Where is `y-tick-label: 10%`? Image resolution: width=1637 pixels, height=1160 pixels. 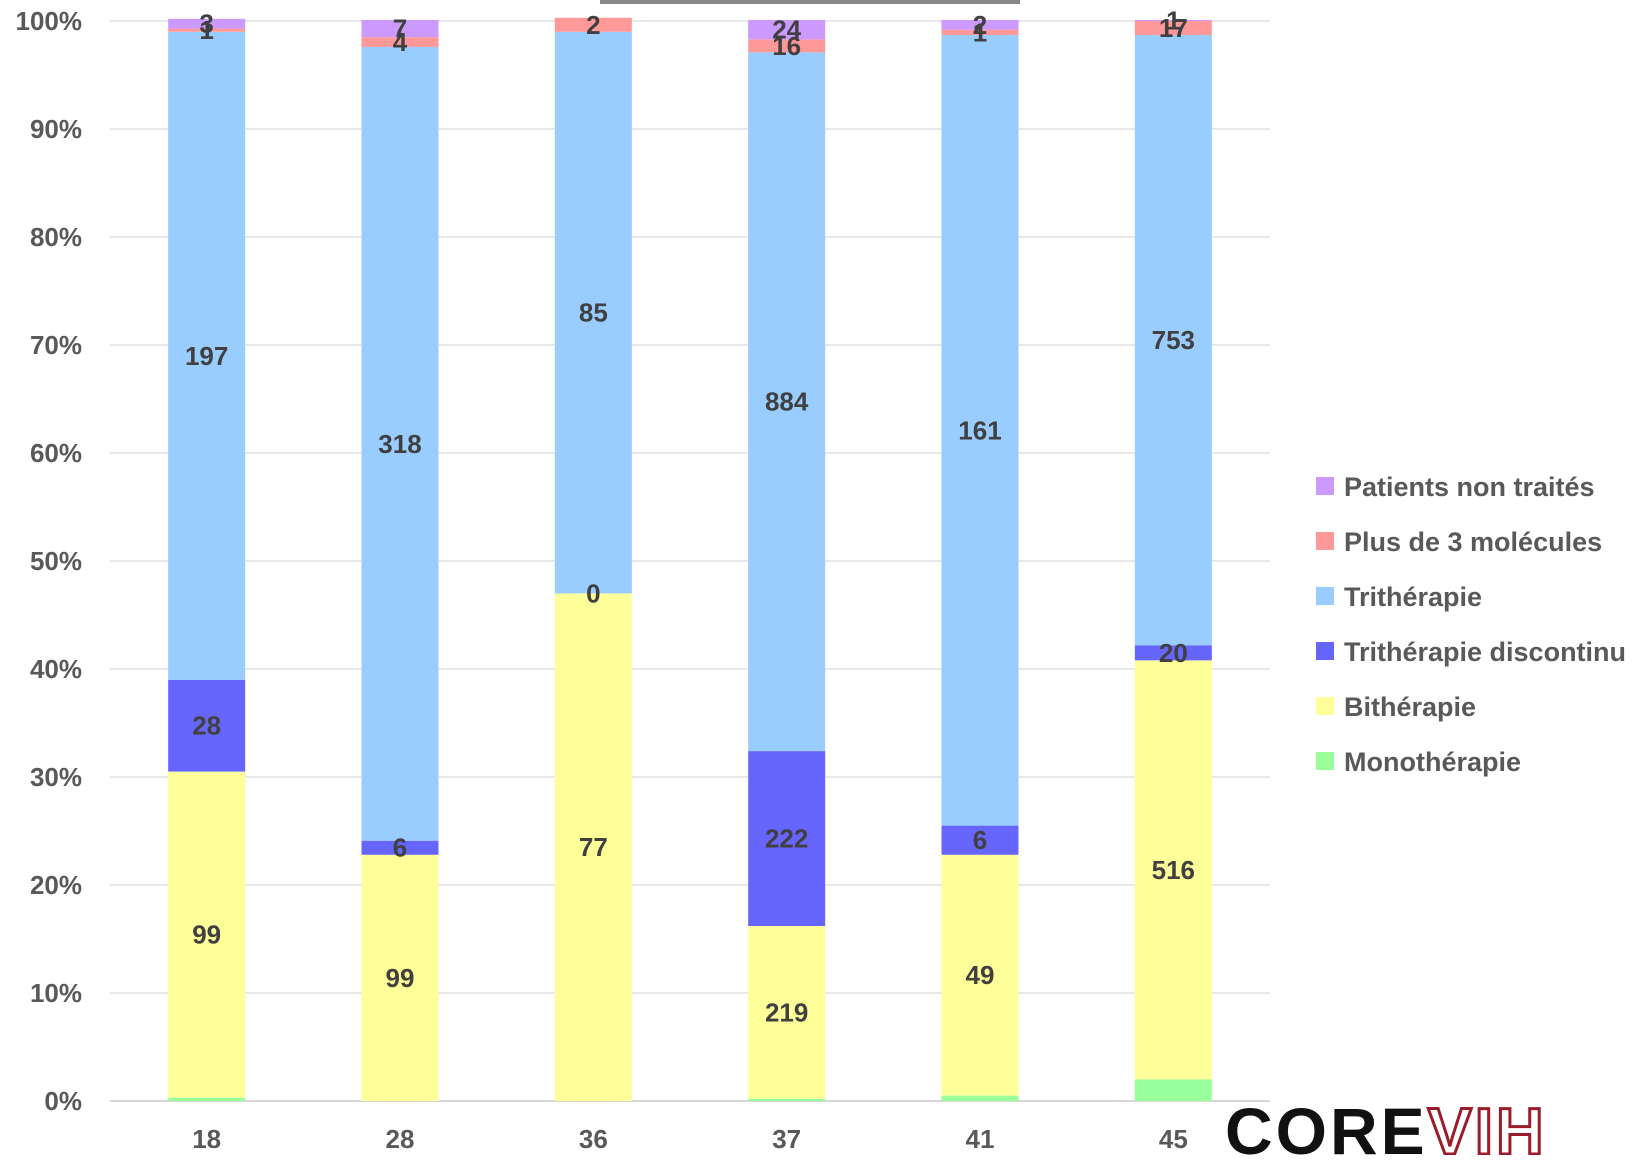
y-tick-label: 10% is located at coordinates (56, 993).